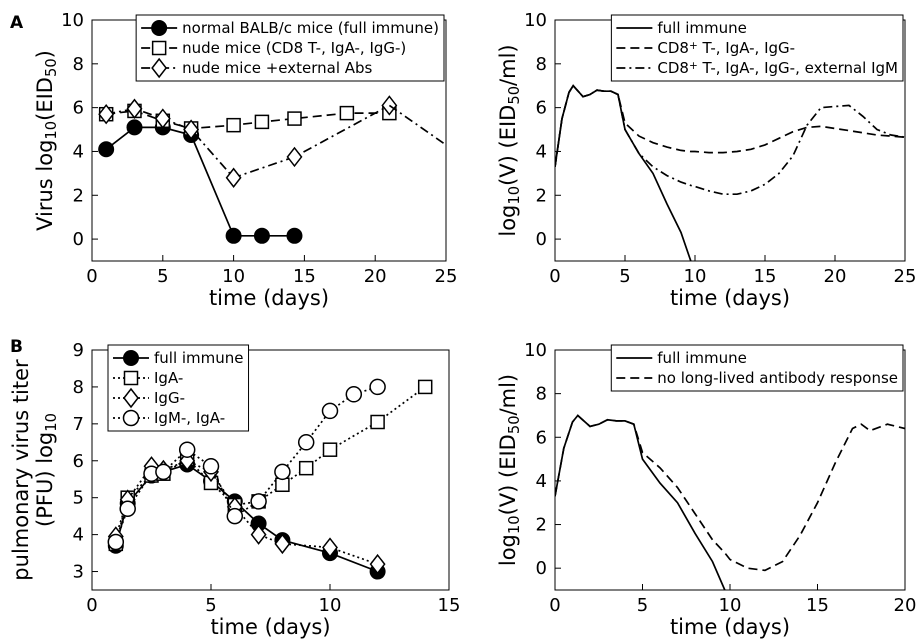 The width and height of the screenshot is (919, 642). What do you see at coordinates (169, 398) in the screenshot?
I see `legend-label: IgG-` at bounding box center [169, 398].